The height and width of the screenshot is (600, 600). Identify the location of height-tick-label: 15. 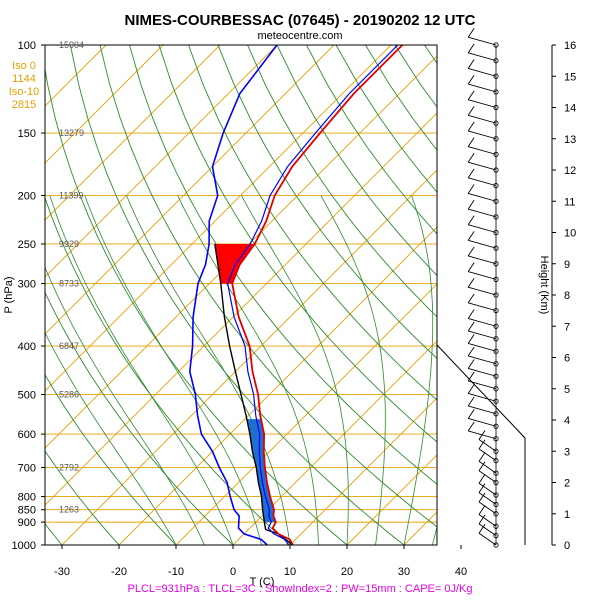
(570, 77).